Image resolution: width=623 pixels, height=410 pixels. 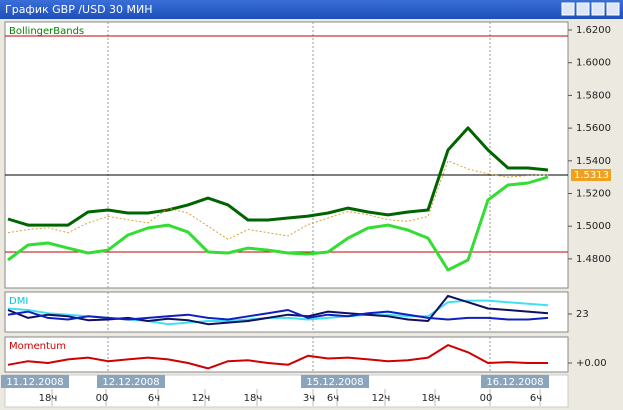 What do you see at coordinates (593, 226) in the screenshot?
I see `y-tick-label: 1.5000` at bounding box center [593, 226].